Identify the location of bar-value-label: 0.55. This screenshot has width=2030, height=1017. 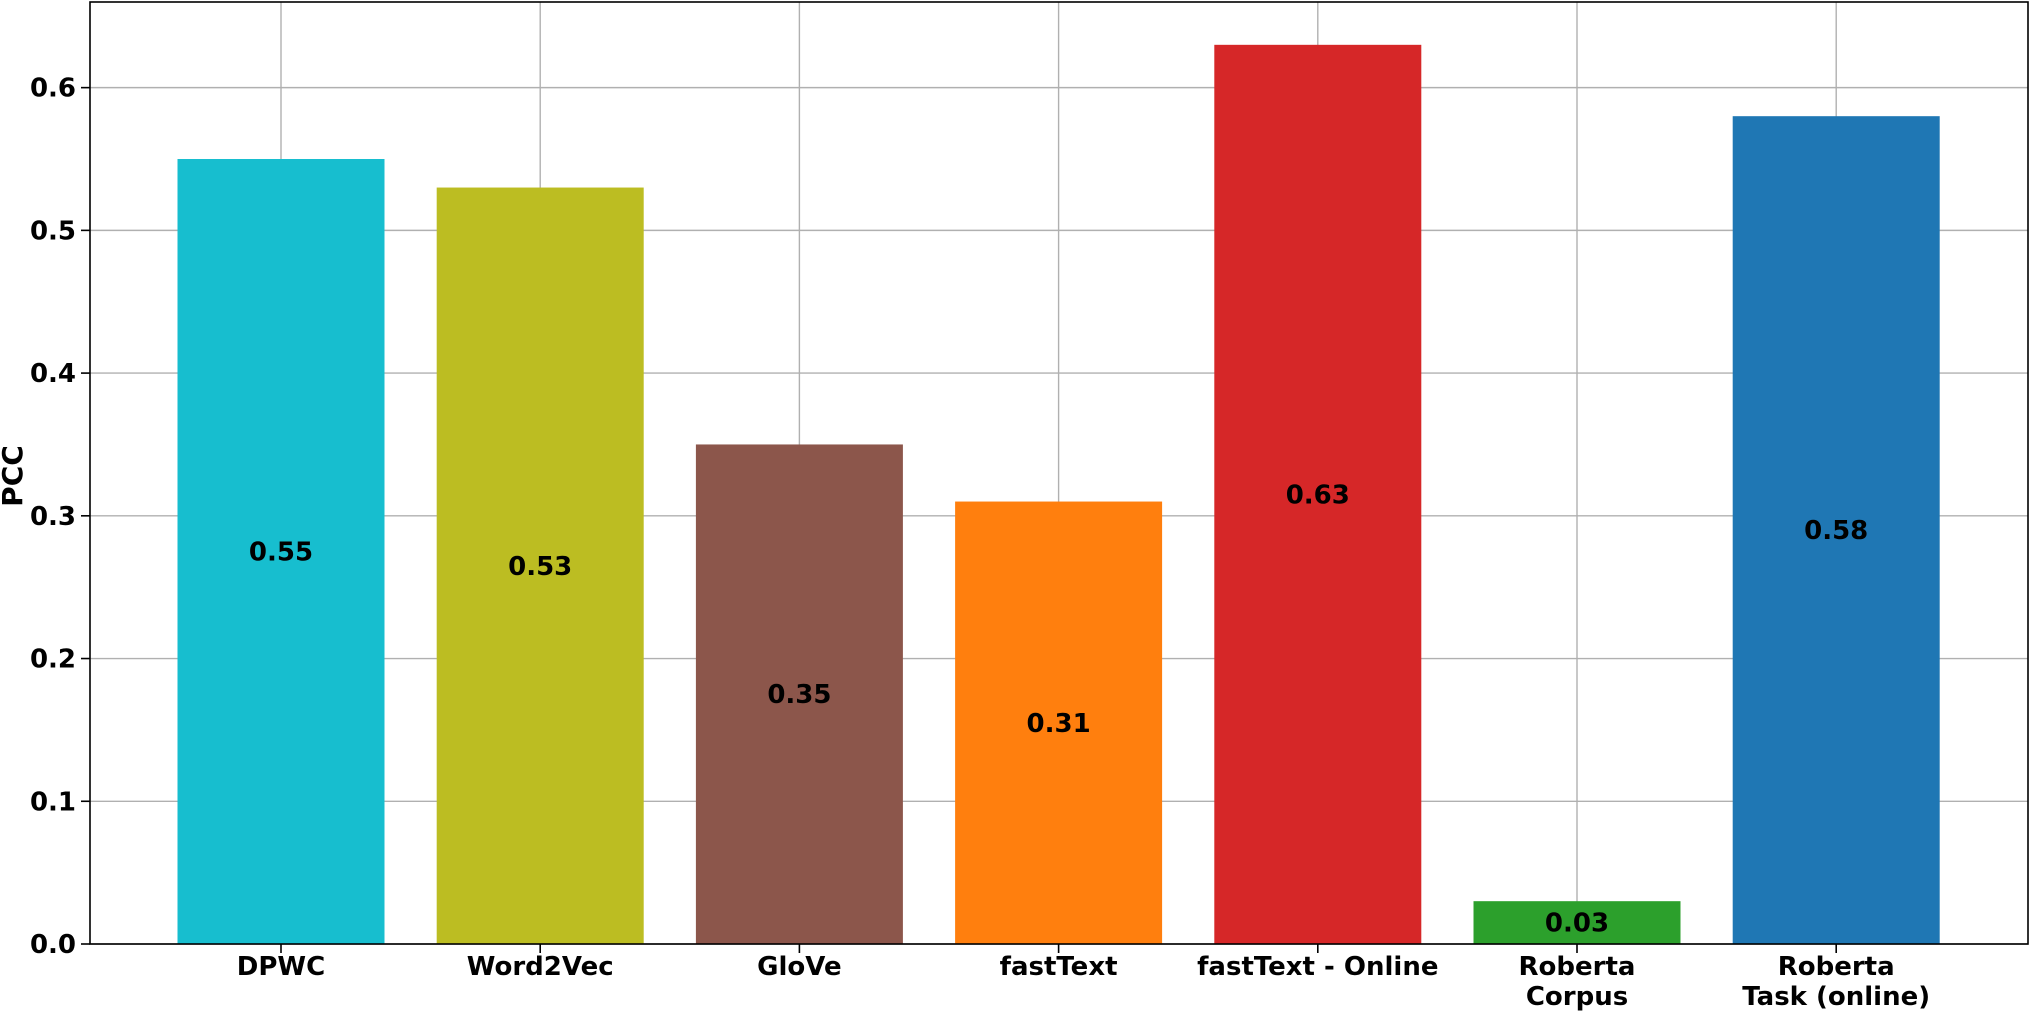
(281, 553).